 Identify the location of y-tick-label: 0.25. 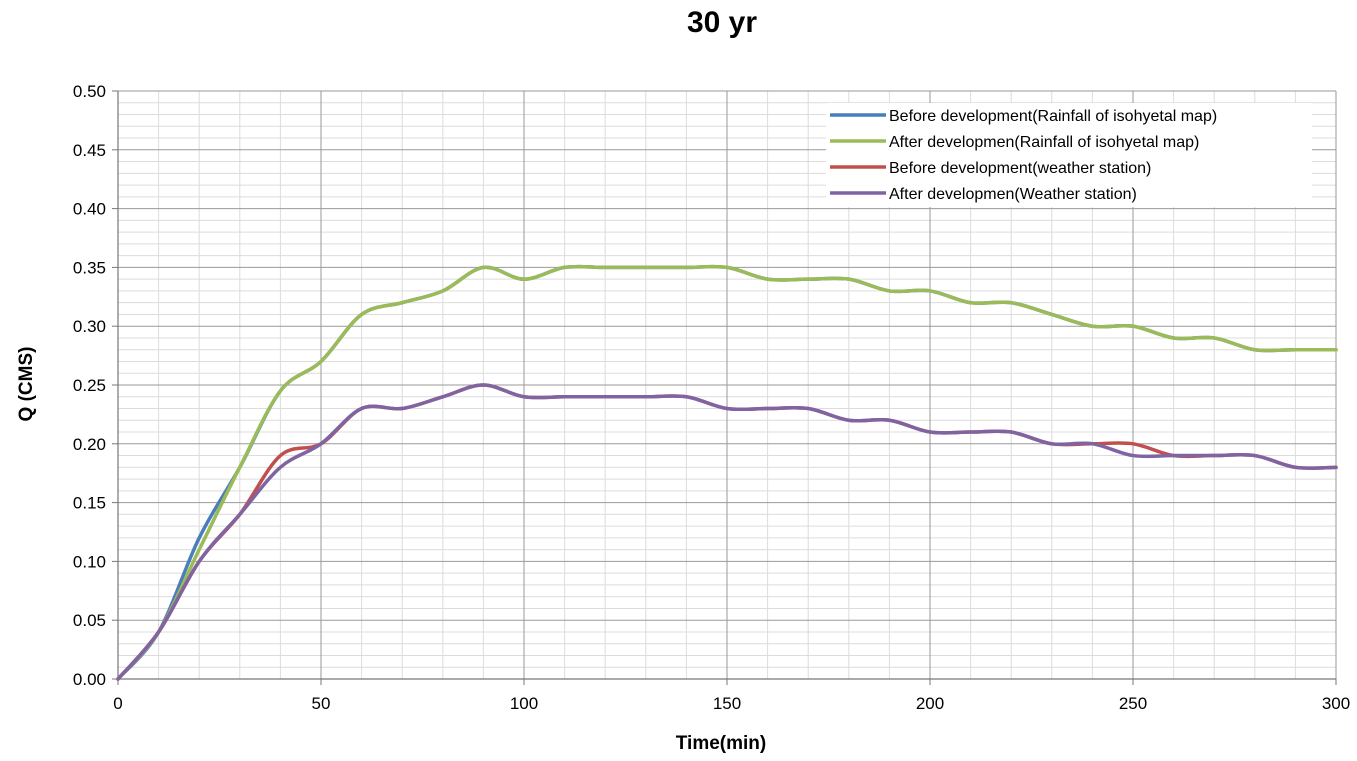
(89, 385).